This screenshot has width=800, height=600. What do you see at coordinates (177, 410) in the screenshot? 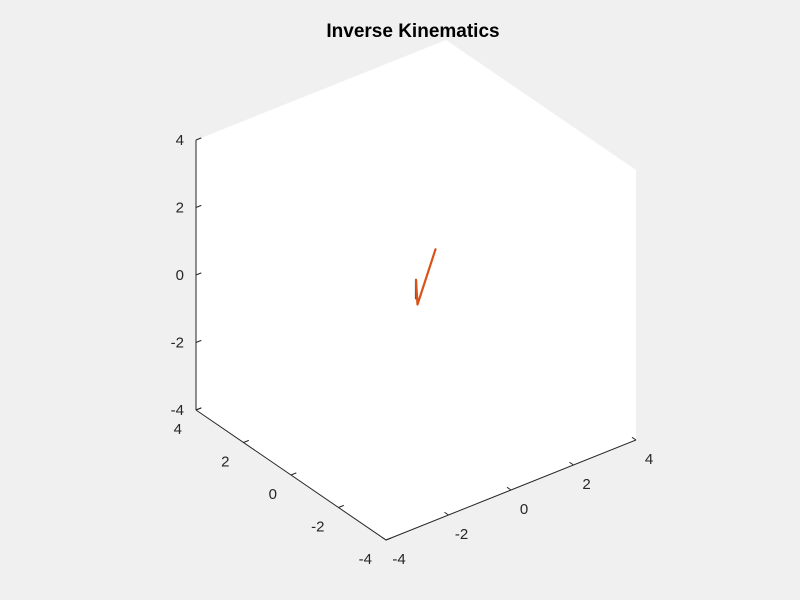
I see `z-tick-label: -4` at bounding box center [177, 410].